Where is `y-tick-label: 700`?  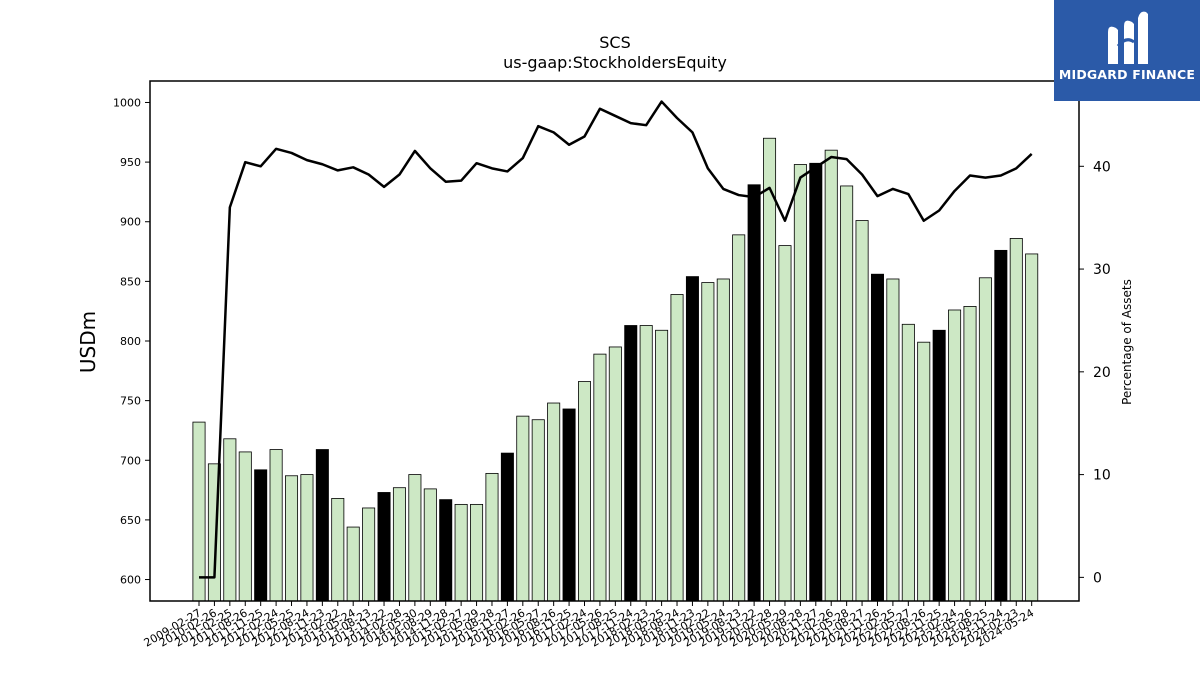 y-tick-label: 700 is located at coordinates (130, 460).